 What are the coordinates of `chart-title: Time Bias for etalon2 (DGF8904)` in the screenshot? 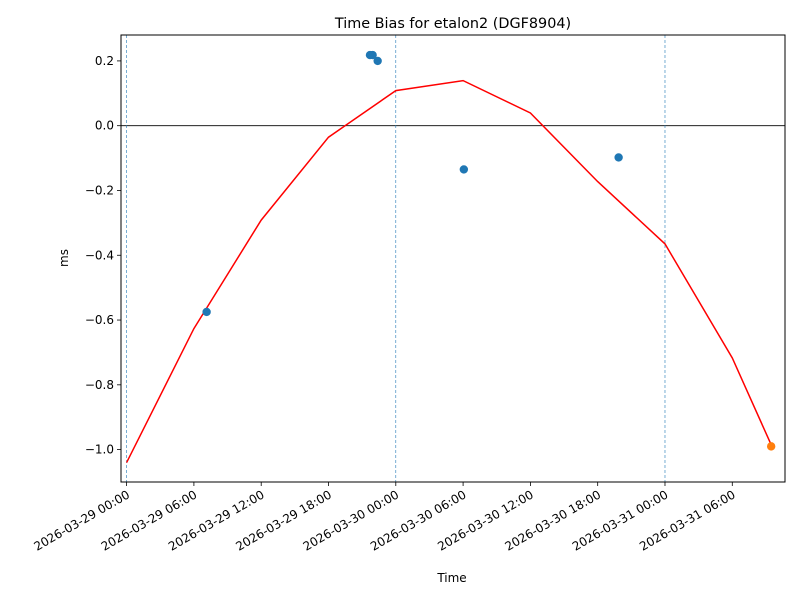 It's located at (452, 24).